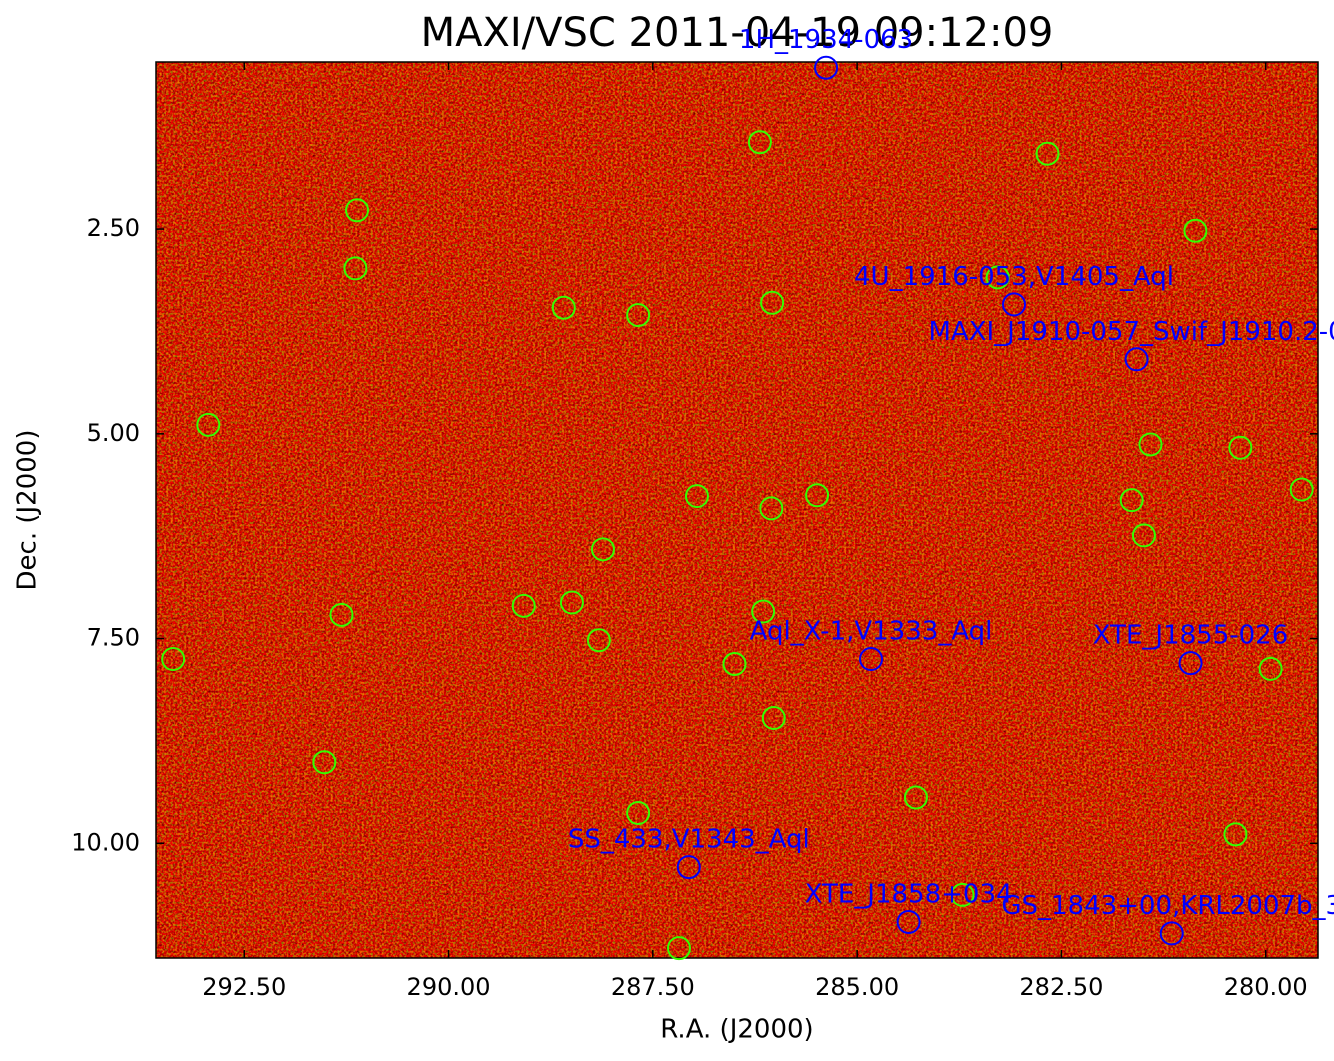  Describe the element at coordinates (1061, 987) in the screenshot. I see `x-tick-label: 282.50` at that location.